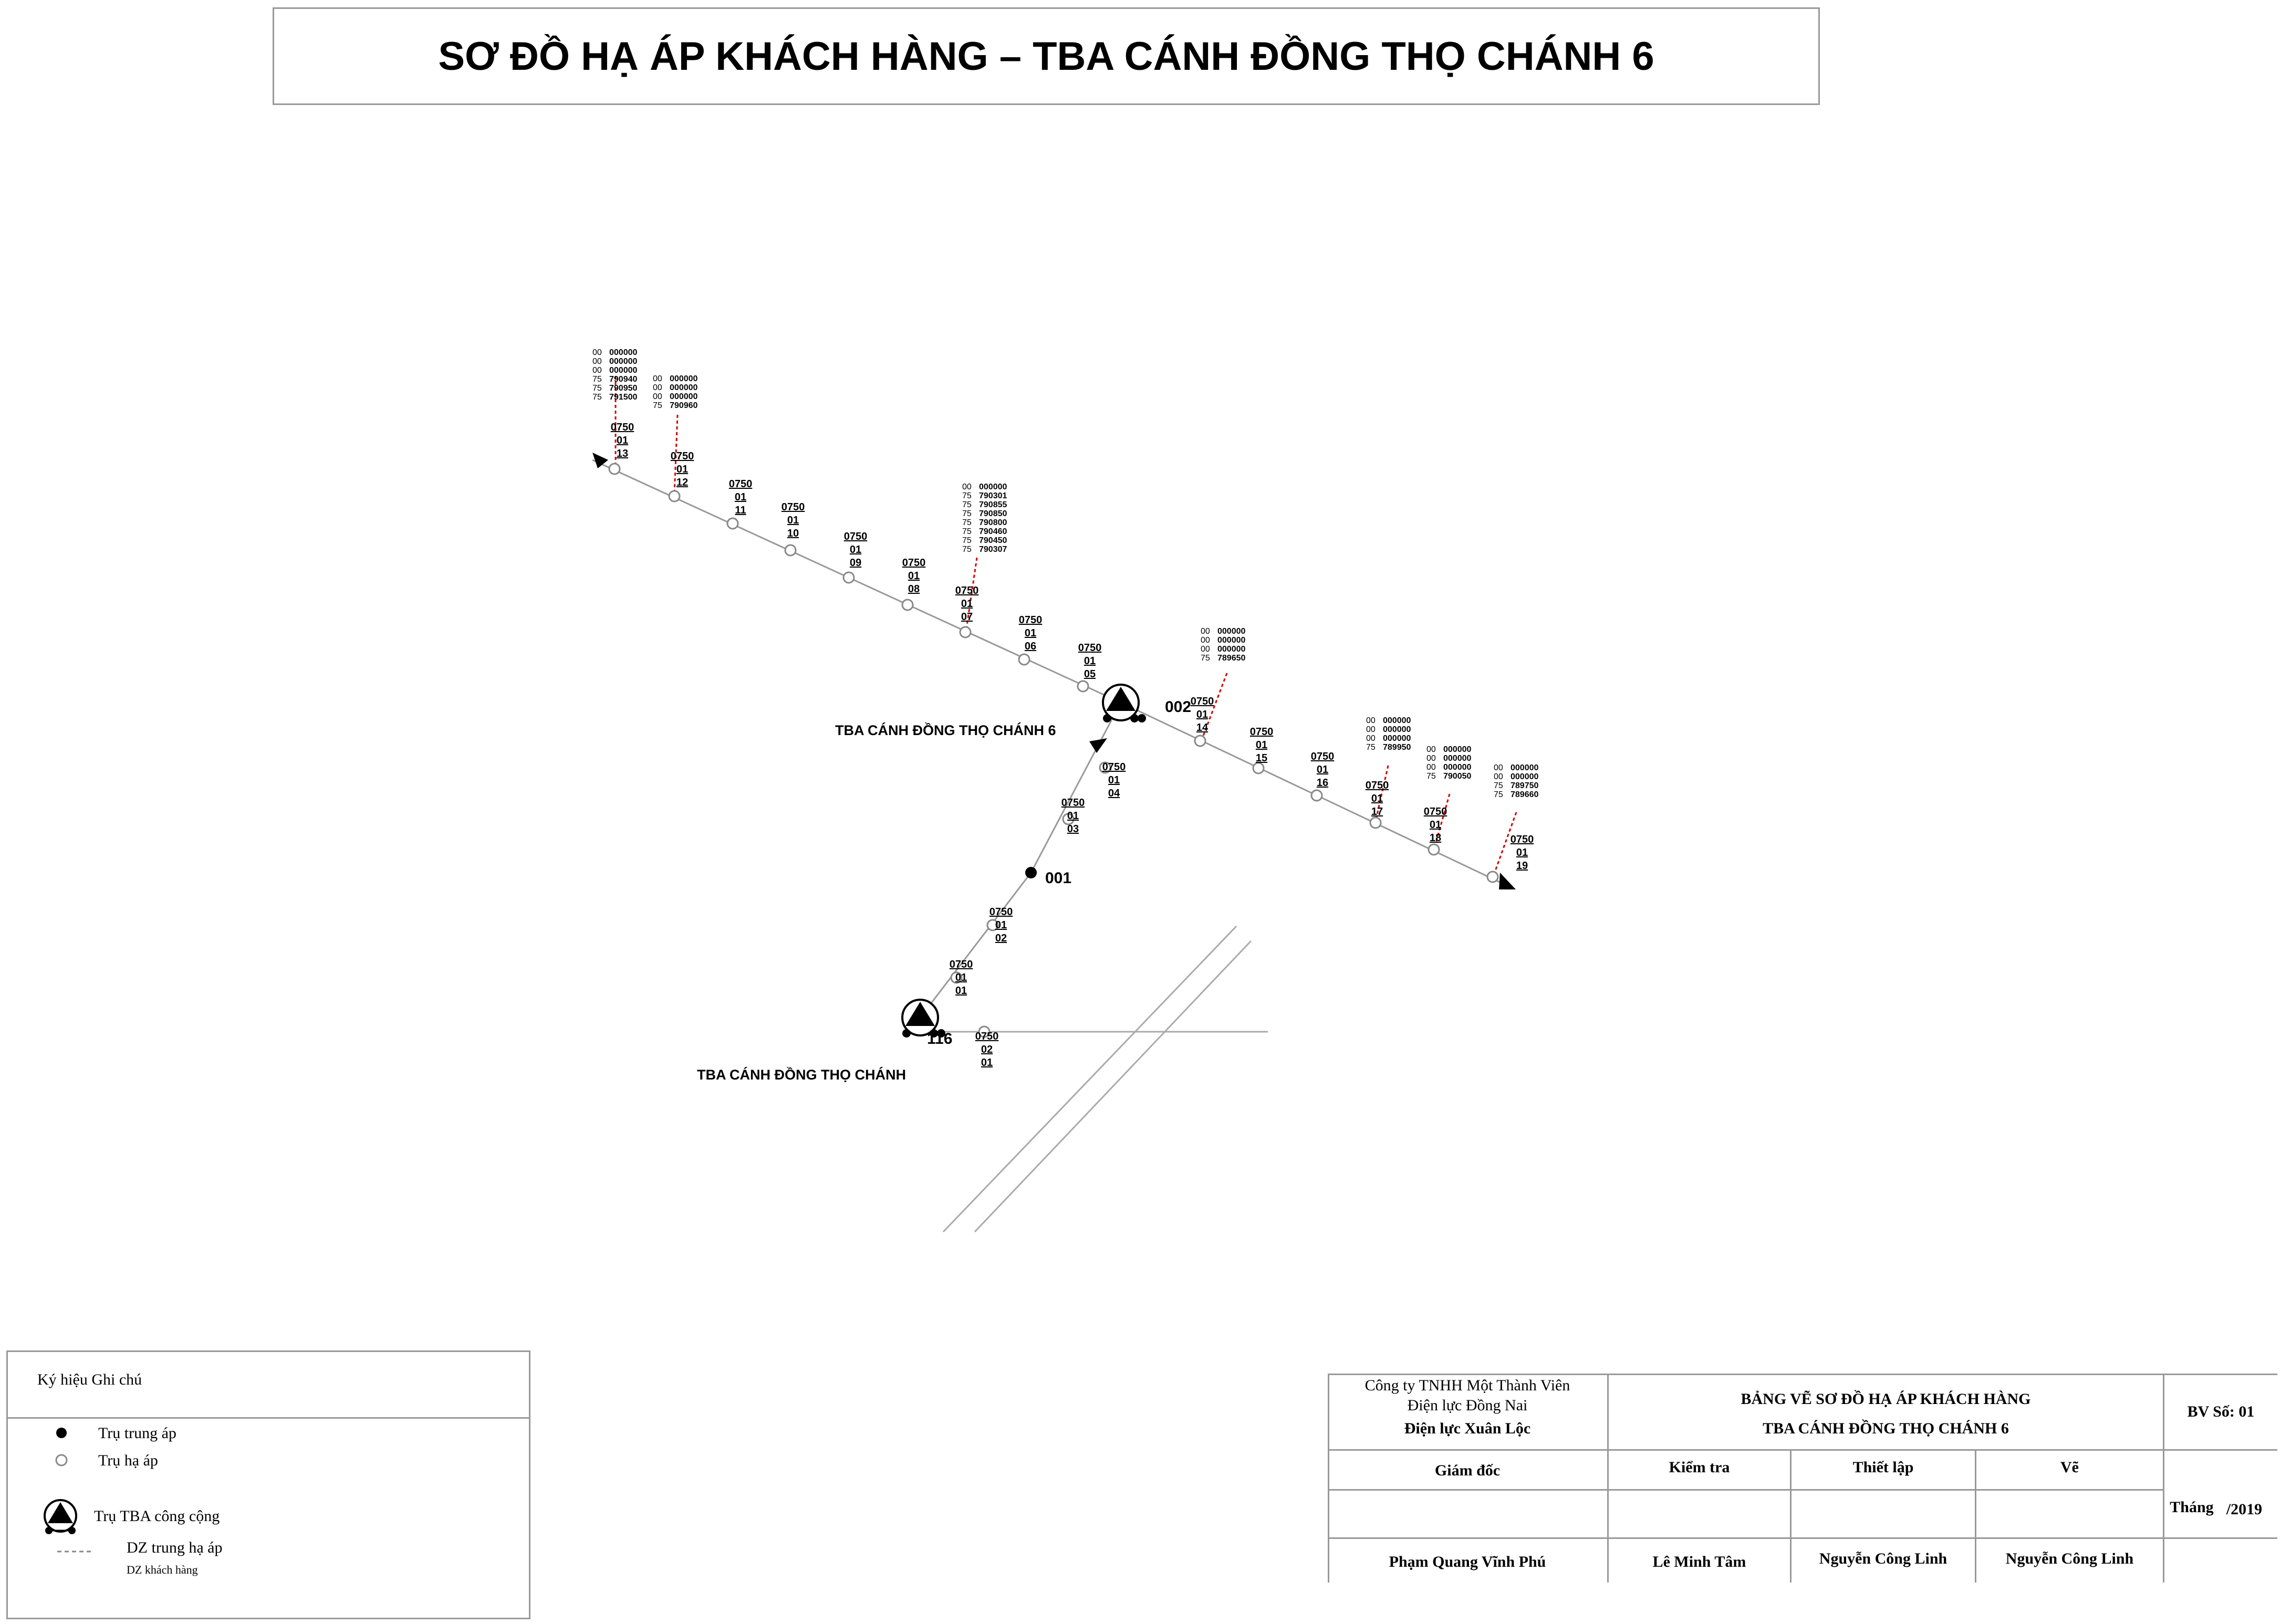 The width and height of the screenshot is (2281, 1624). Describe the element at coordinates (1258, 768) in the screenshot. I see `lv-pole-p15` at that location.